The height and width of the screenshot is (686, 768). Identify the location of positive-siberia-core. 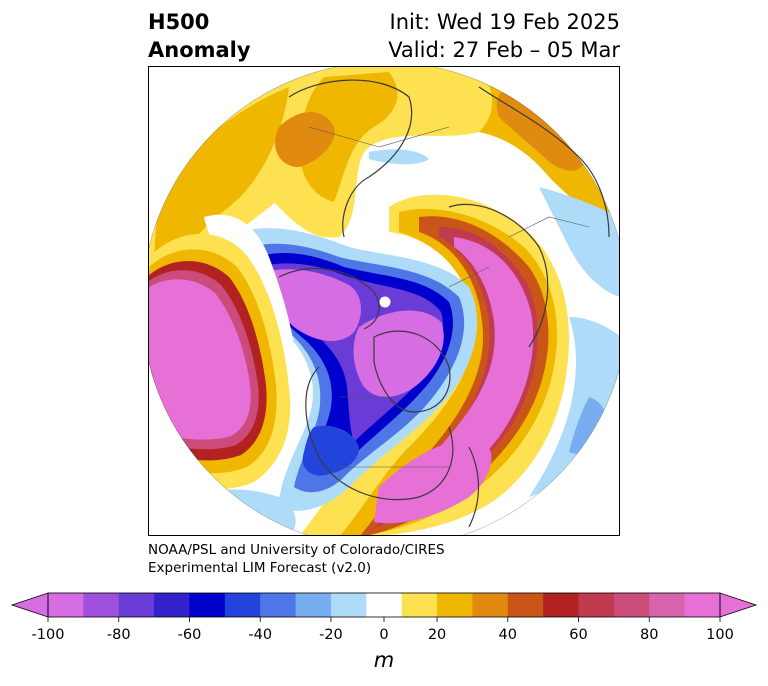
(305, 139).